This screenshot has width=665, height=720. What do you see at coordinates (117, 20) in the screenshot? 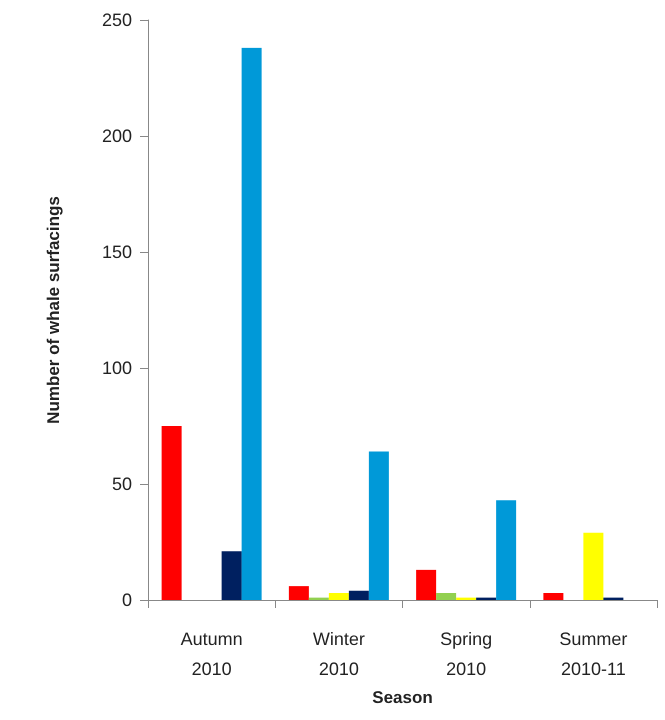
I see `y-tick-label: 250` at bounding box center [117, 20].